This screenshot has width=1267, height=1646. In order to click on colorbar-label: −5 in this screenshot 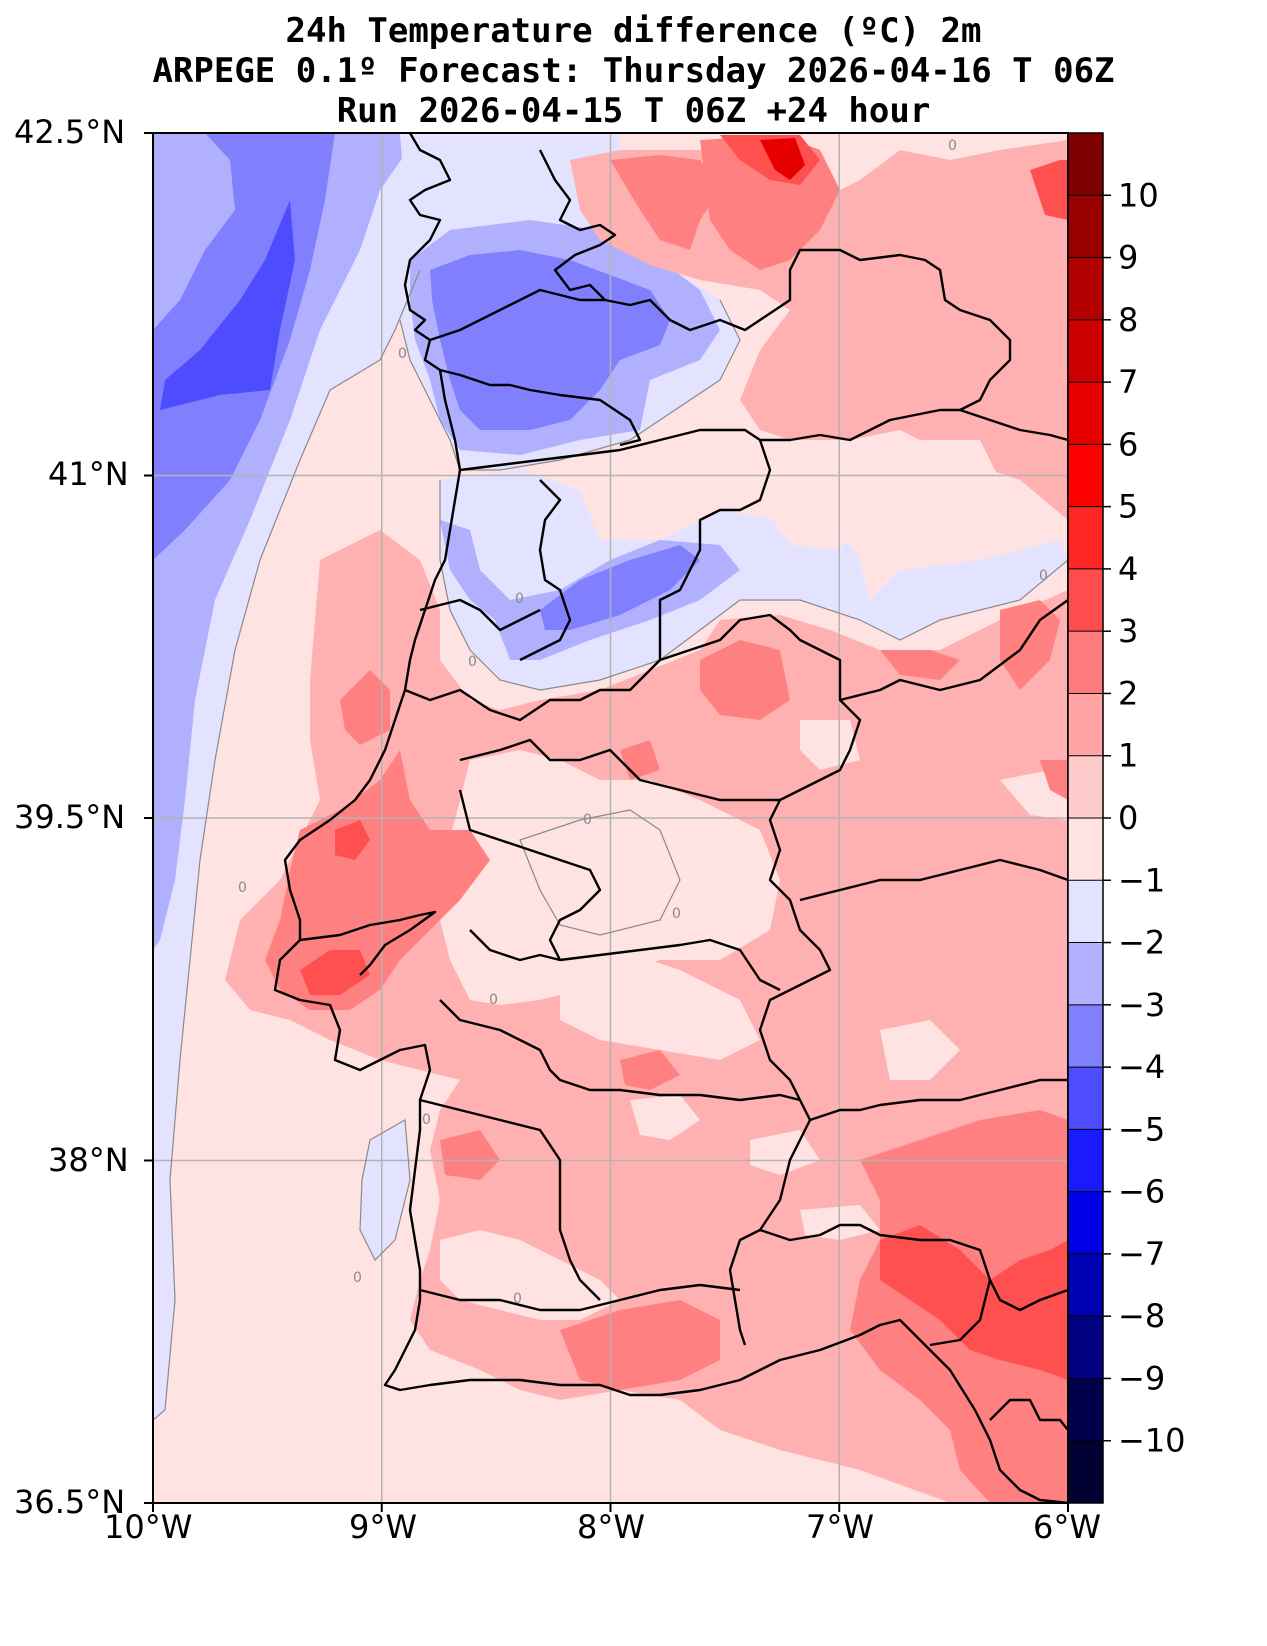, I will do `click(1141, 1129)`.